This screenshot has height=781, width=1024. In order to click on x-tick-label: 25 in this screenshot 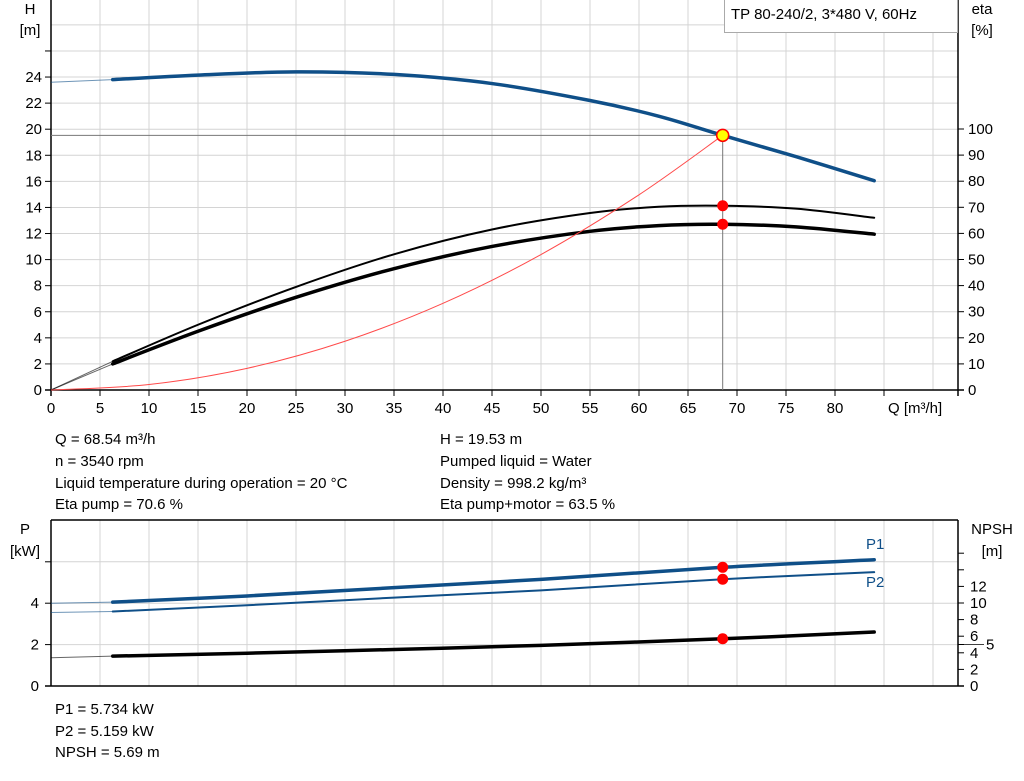, I will do `click(296, 408)`.